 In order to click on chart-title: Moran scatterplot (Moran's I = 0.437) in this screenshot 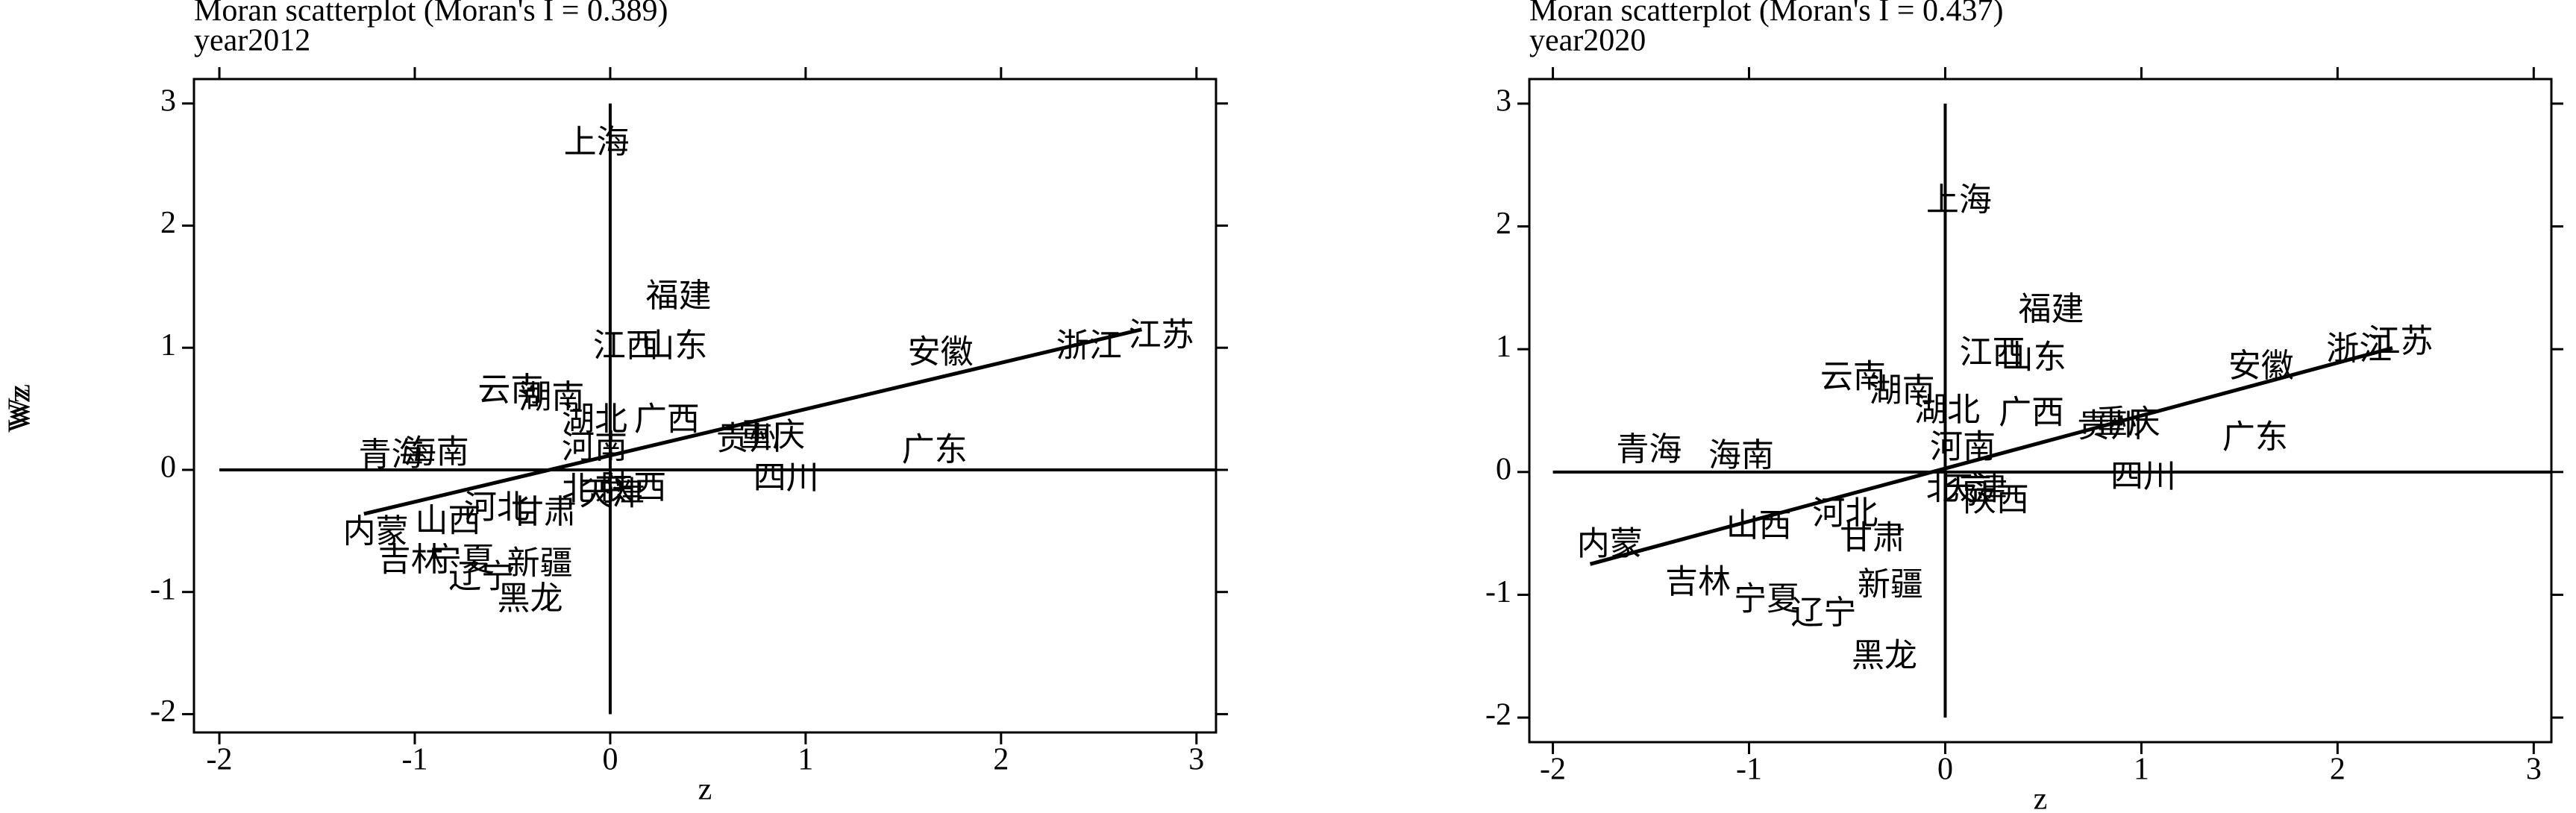, I will do `click(1766, 14)`.